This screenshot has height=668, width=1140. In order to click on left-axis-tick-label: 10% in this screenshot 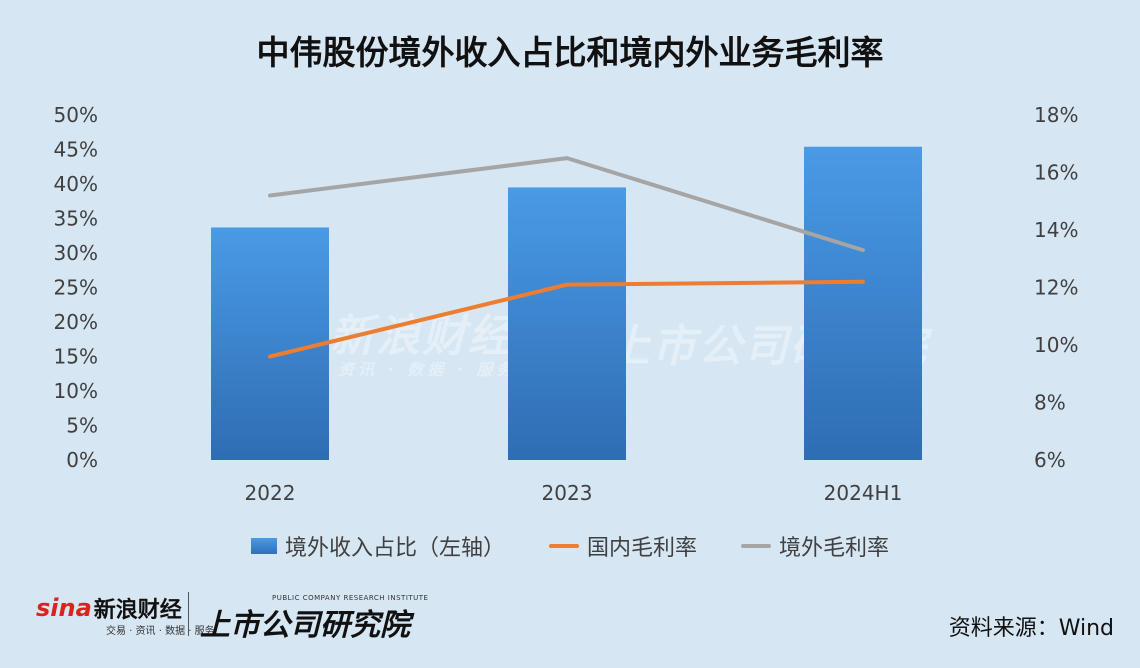, I will do `click(76, 391)`.